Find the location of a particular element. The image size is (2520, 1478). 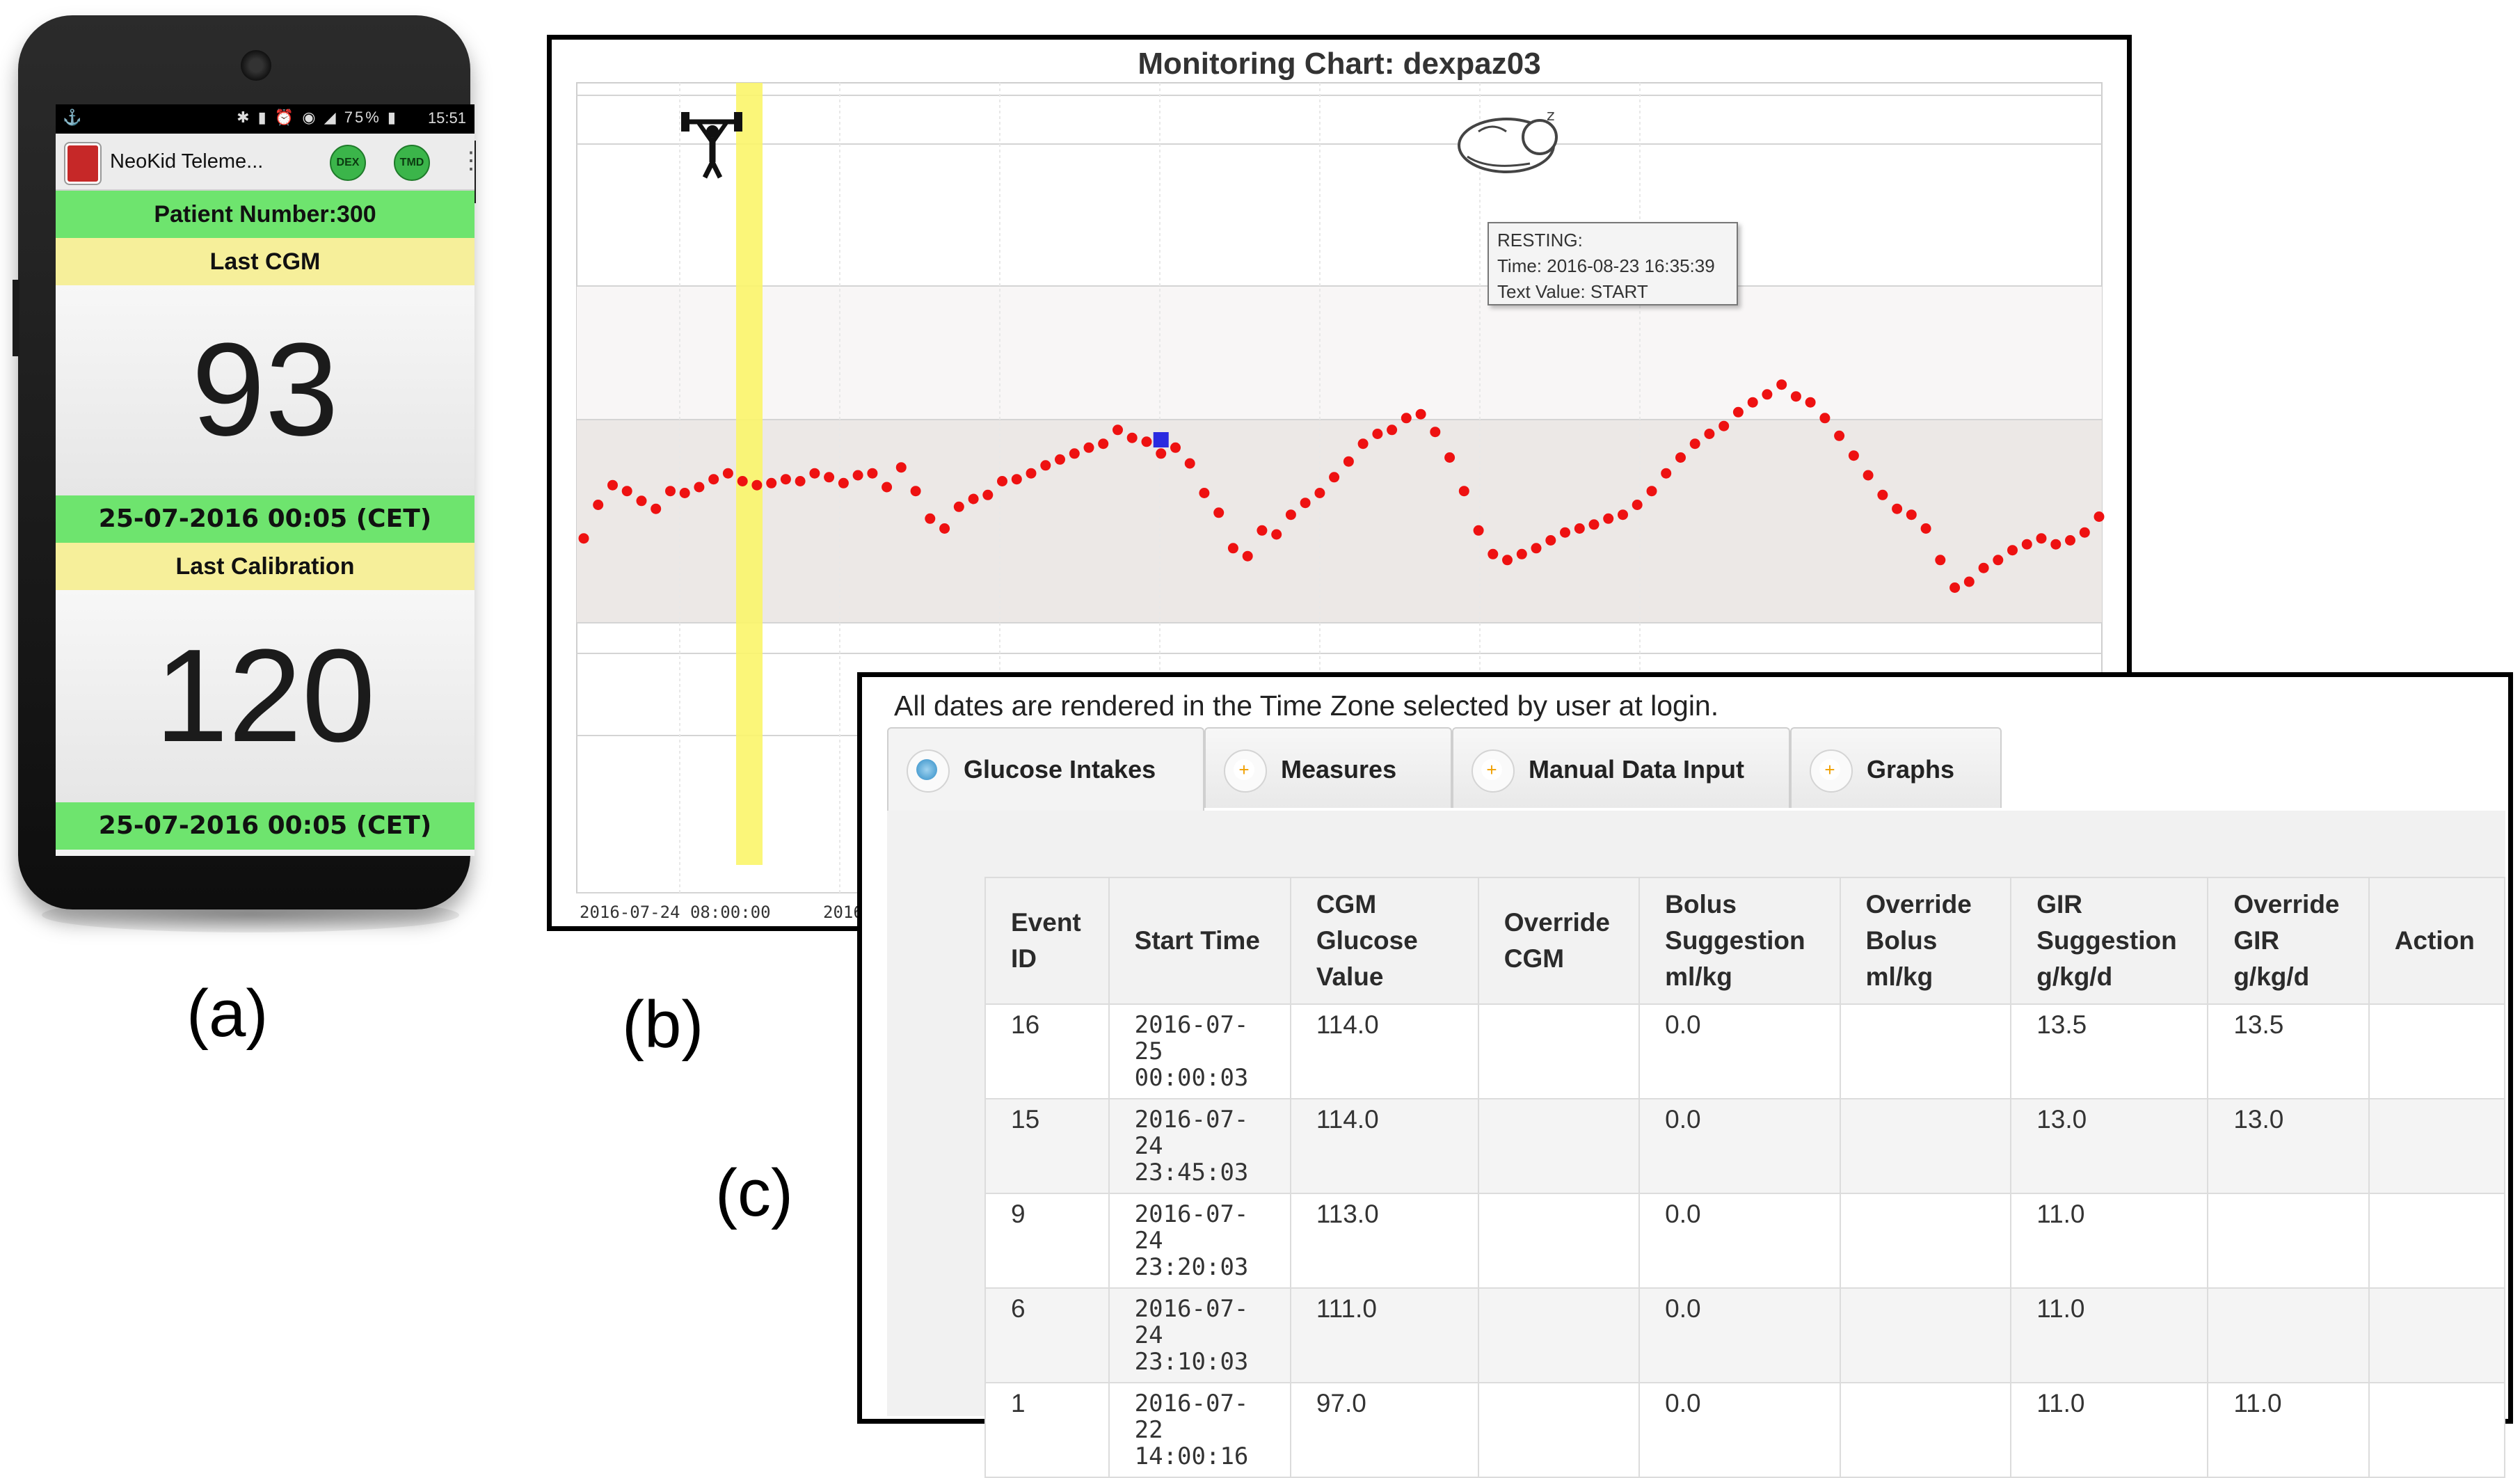

last-cgm-label: Last CGM is located at coordinates (265, 261).